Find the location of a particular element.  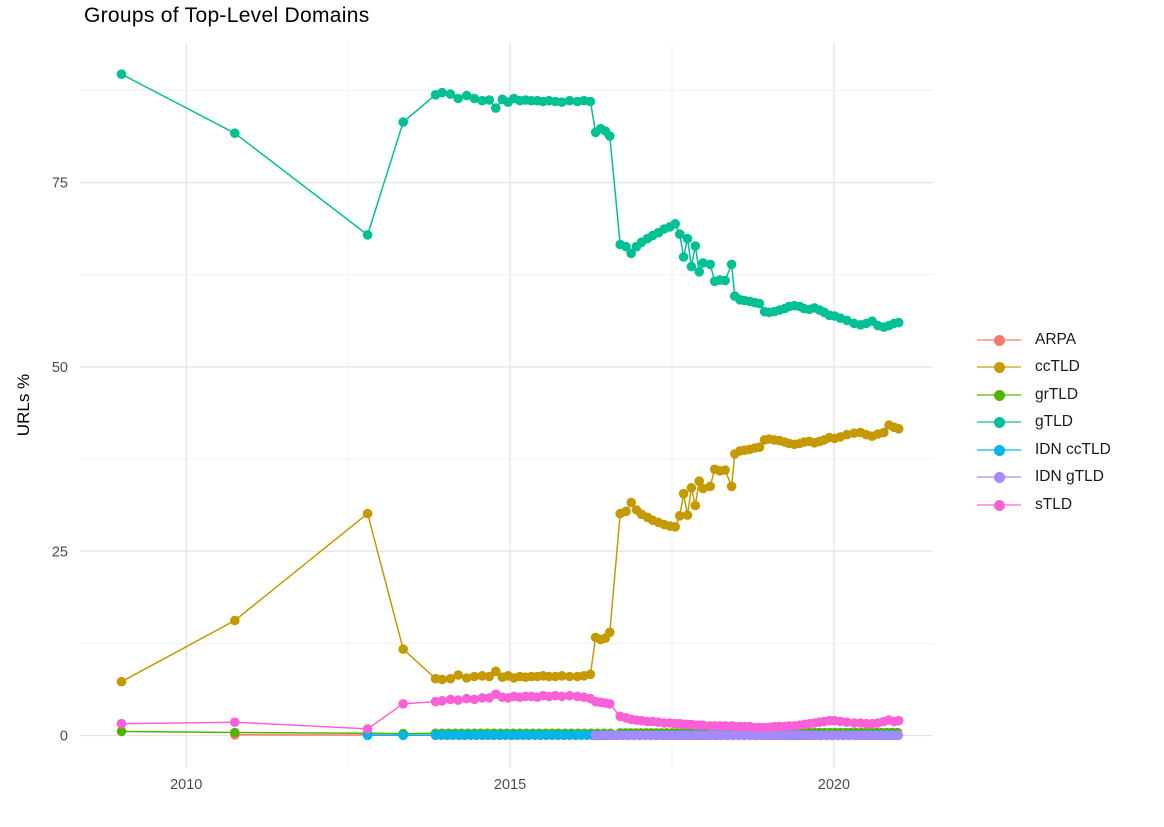

legend-label: IDN gTLD is located at coordinates (1069, 477).